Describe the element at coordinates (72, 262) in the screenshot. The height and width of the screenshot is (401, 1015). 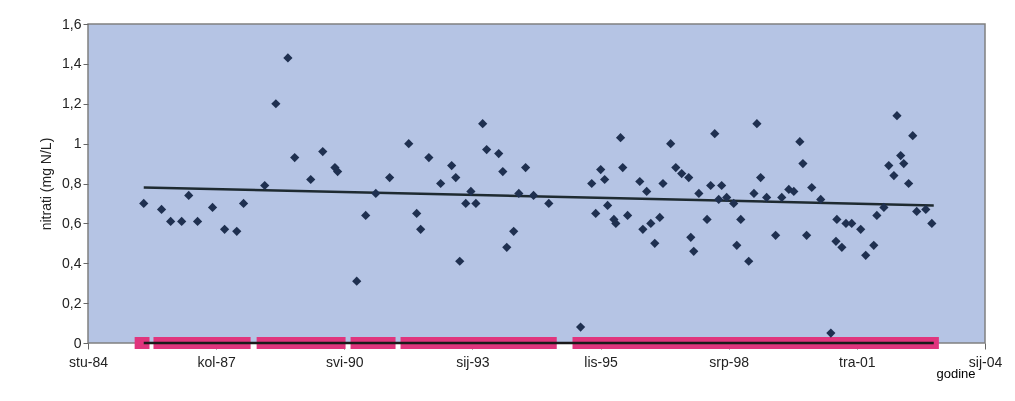
I see `y-tick-label: 0,4` at that location.